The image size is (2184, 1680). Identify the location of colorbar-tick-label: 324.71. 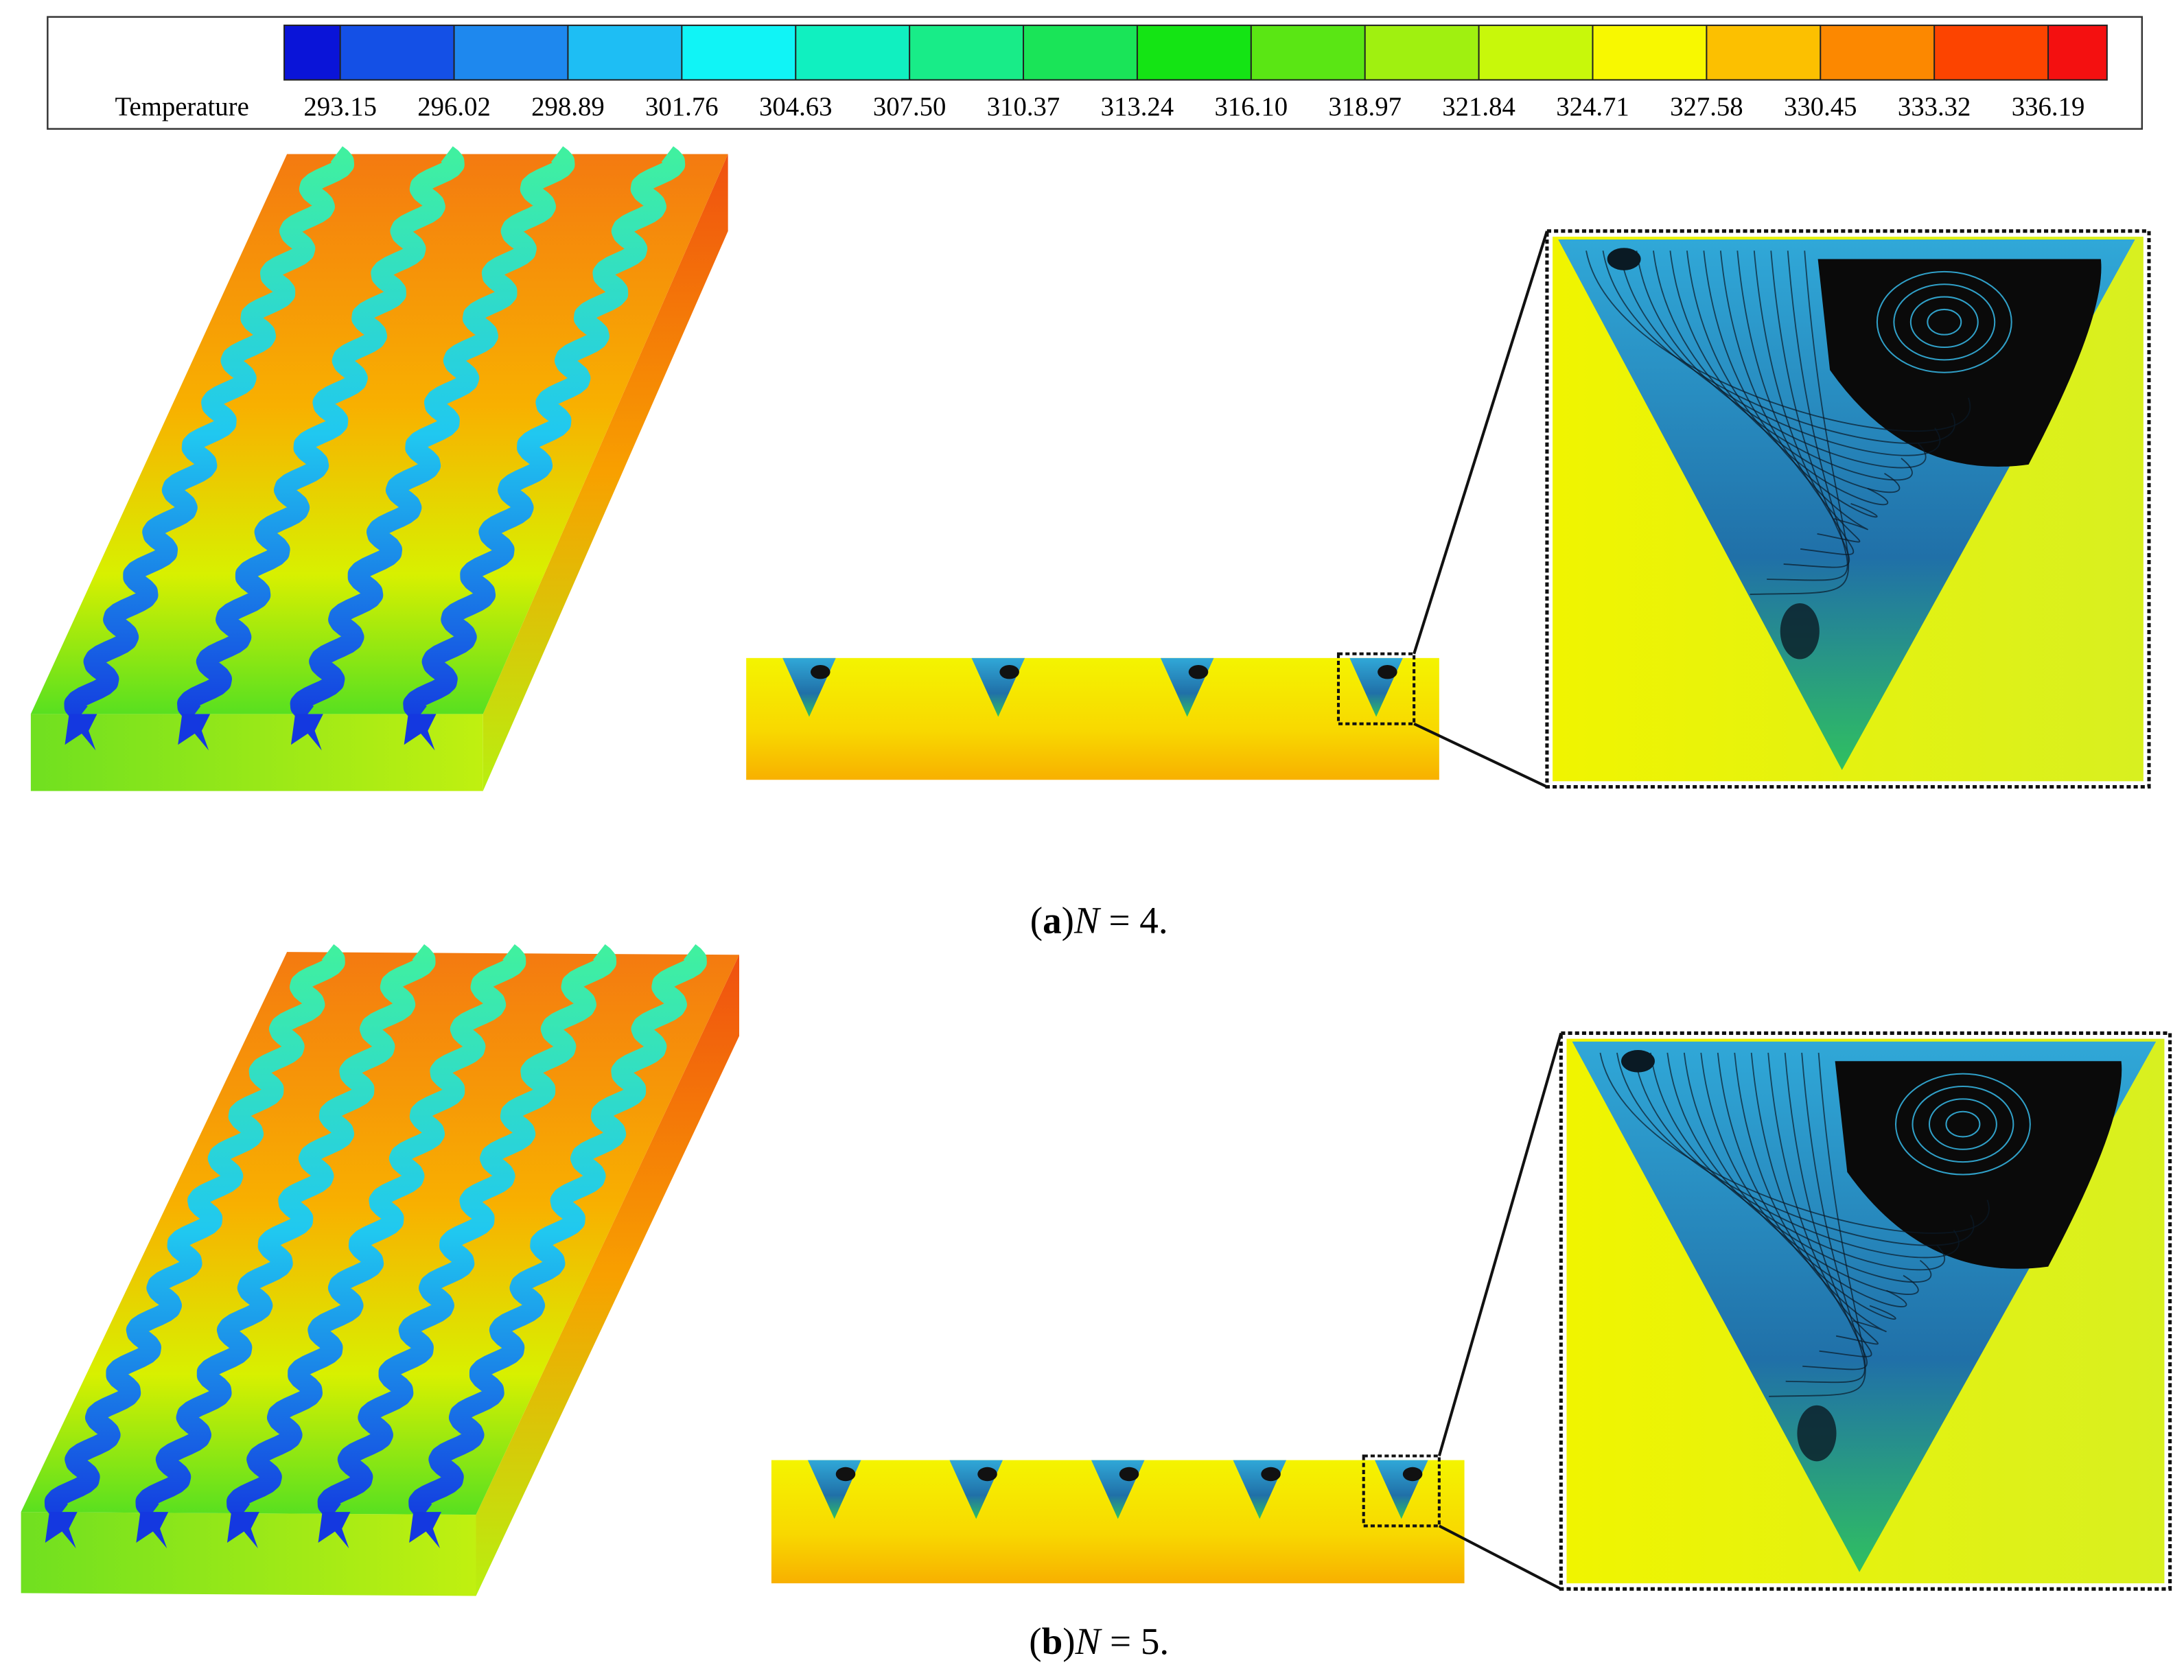
(1592, 106).